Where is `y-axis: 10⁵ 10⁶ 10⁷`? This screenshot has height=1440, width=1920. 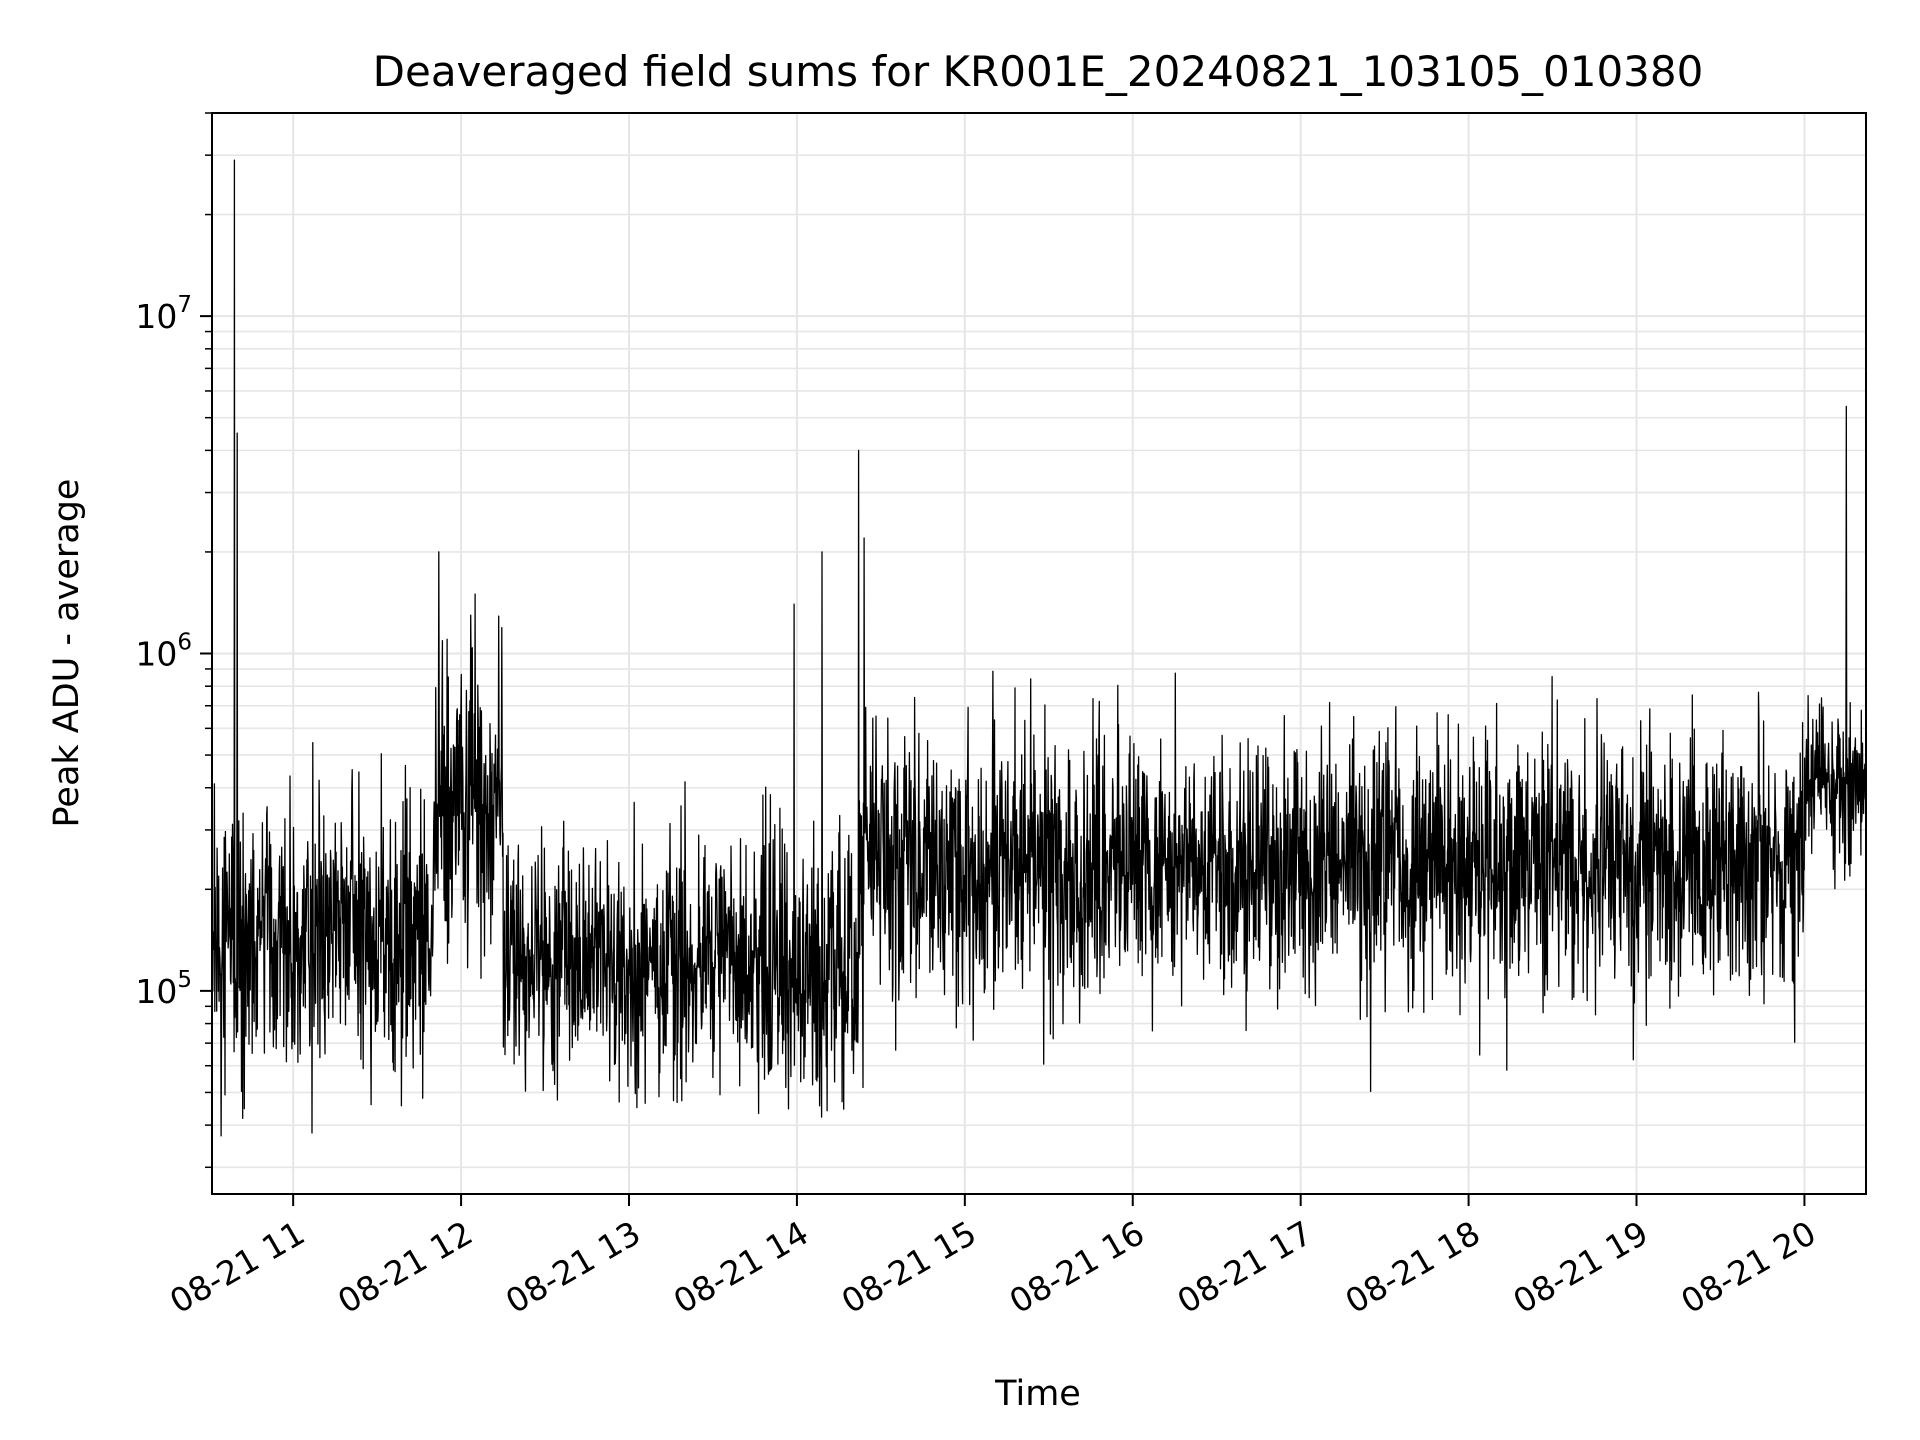
y-axis: 10⁵ 10⁶ 10⁷ is located at coordinates (173, 640).